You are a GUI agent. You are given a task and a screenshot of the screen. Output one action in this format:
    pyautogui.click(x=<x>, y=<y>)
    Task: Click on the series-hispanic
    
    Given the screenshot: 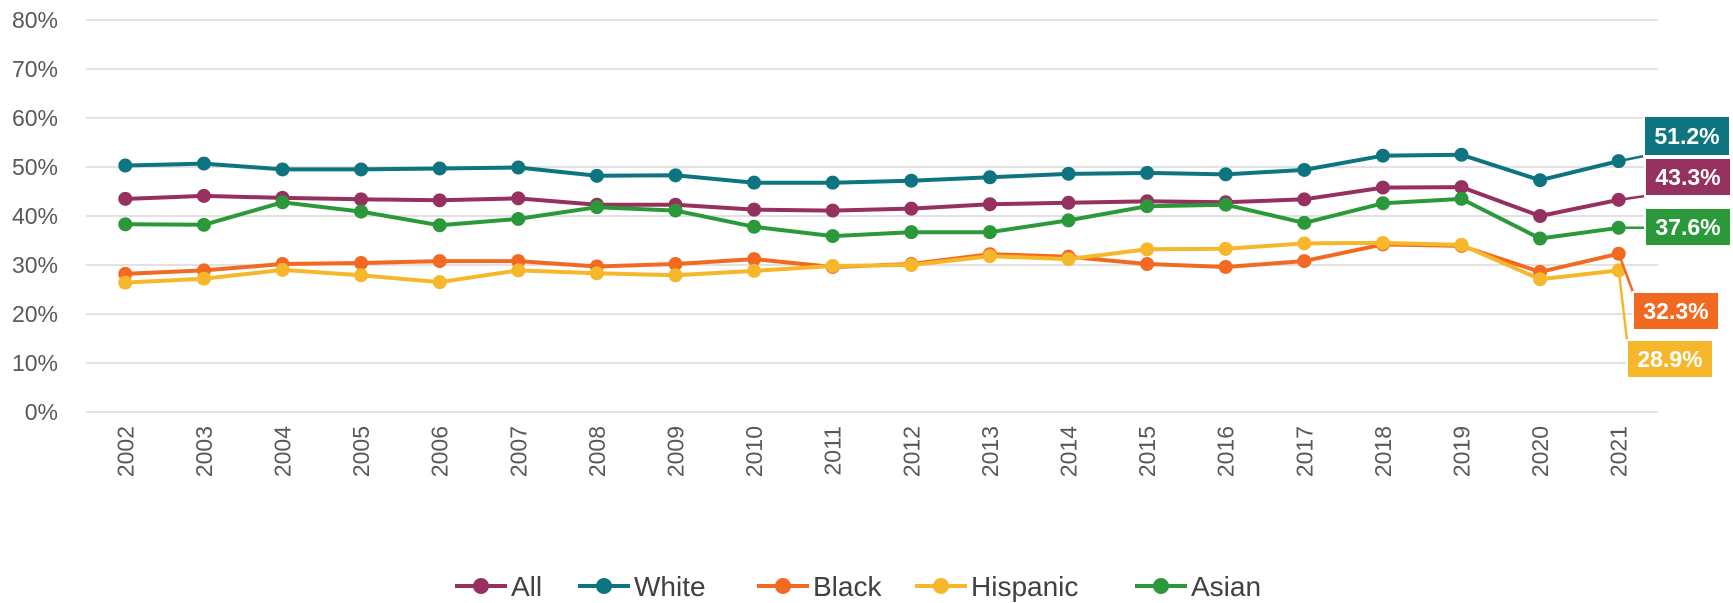 What is the action you would take?
    pyautogui.click(x=872, y=262)
    